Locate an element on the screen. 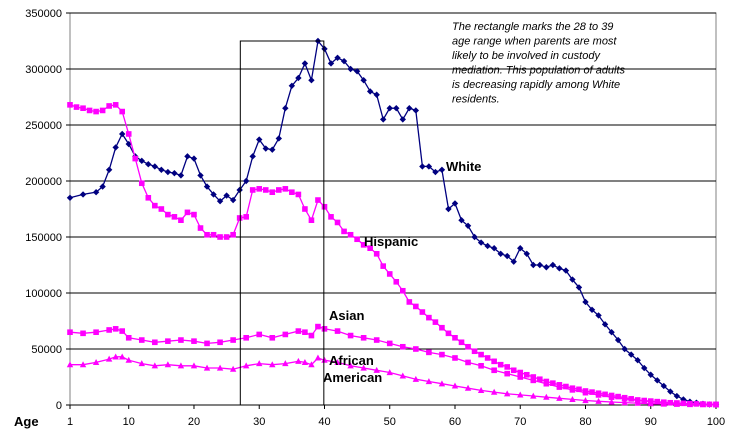 Image resolution: width=741 pixels, height=431 pixels. age-range-highlight is located at coordinates (282, 223).